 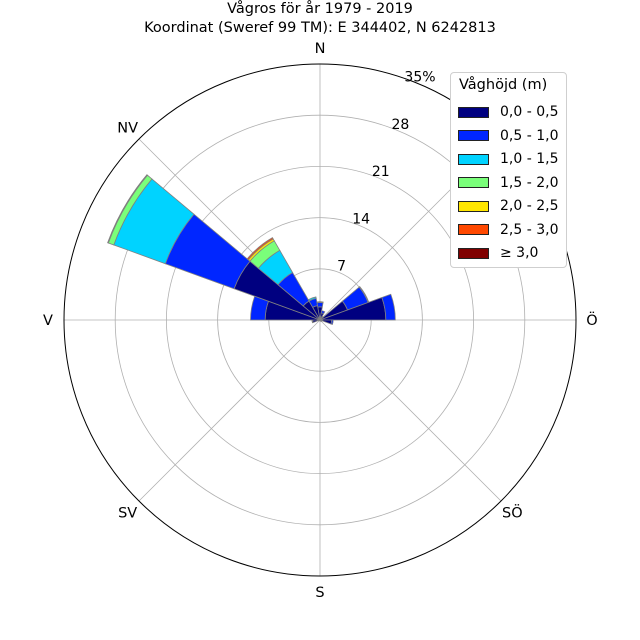 I want to click on radial-tick-label: 14, so click(x=361, y=219).